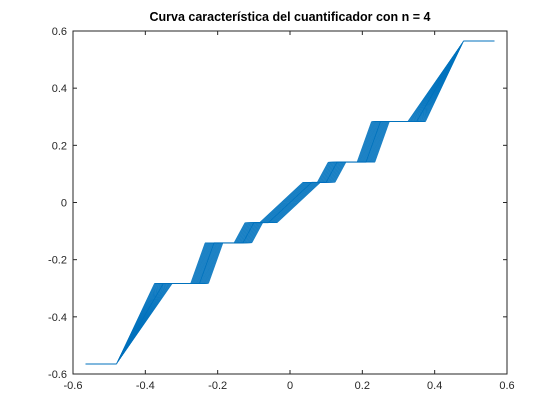  Describe the element at coordinates (290, 386) in the screenshot. I see `x-tick-label: 0` at that location.